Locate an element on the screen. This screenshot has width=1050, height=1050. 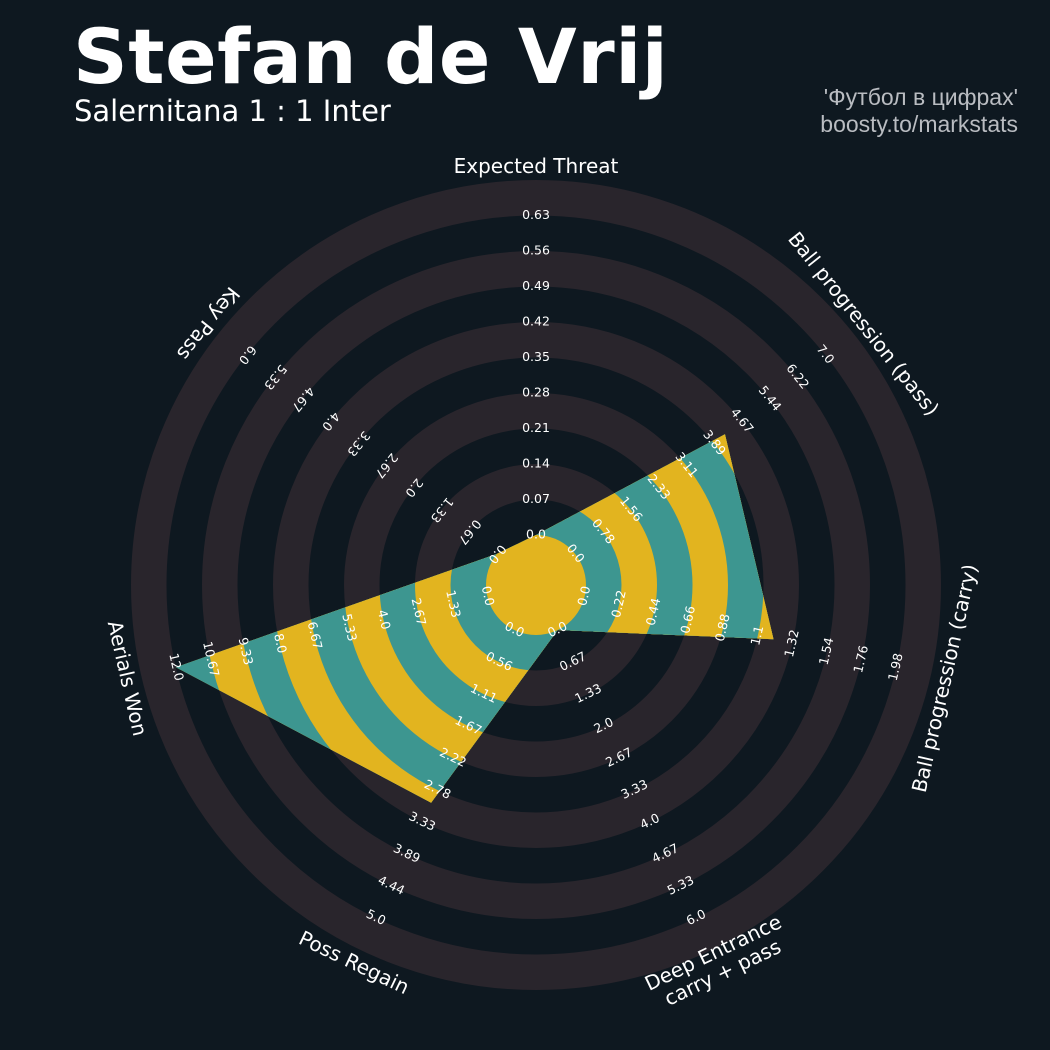
tick-label: 8.0 is located at coordinates (280, 643).